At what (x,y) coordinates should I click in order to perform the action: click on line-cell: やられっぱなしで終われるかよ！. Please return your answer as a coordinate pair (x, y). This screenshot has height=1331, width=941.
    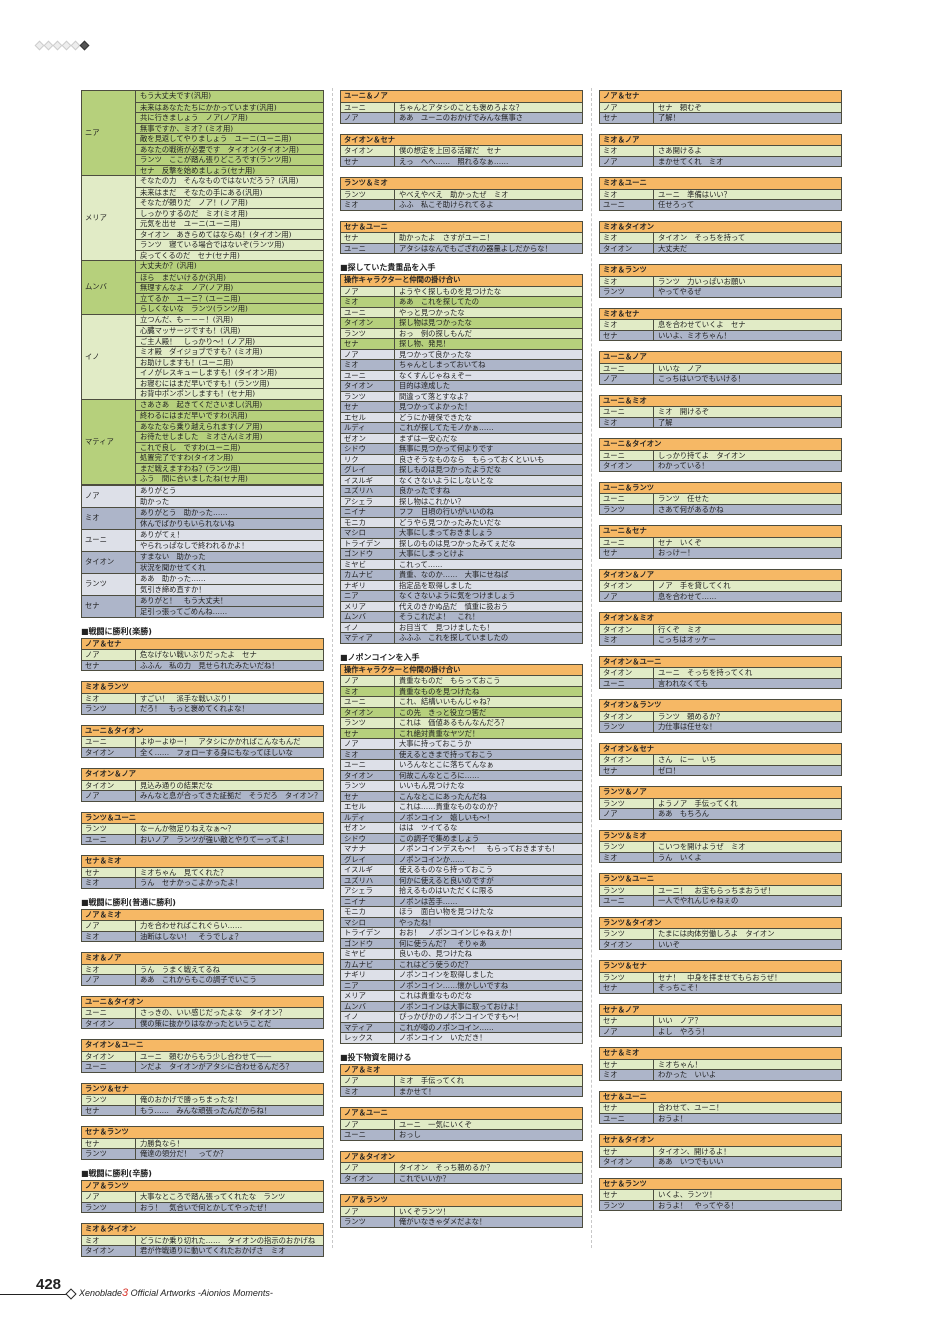
    Looking at the image, I should click on (229, 545).